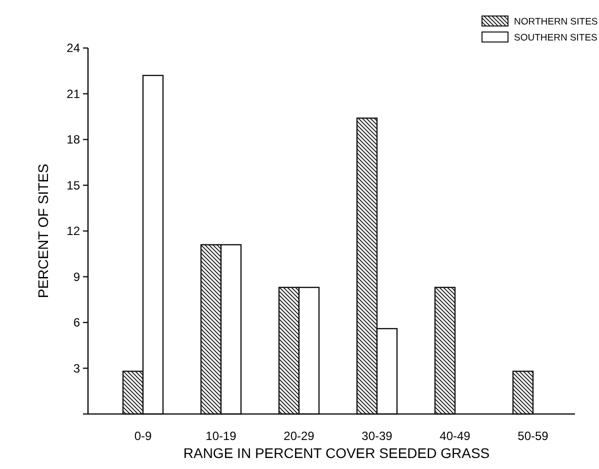 The width and height of the screenshot is (599, 469). Describe the element at coordinates (73, 139) in the screenshot. I see `y-tick-label: 18` at that location.